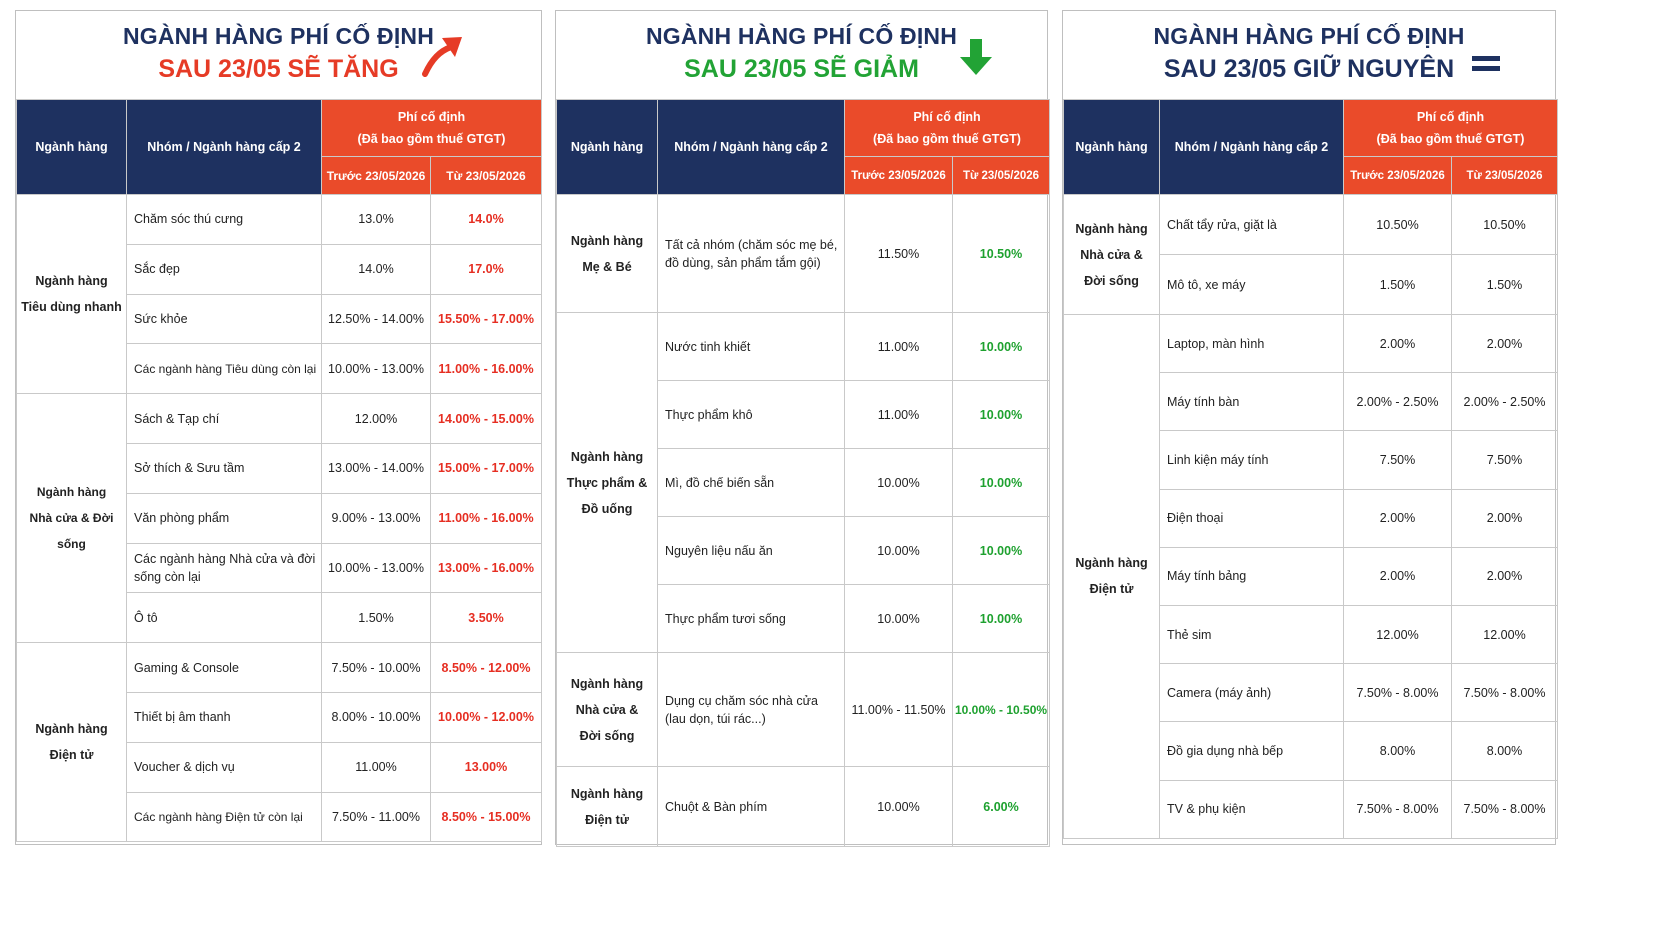  What do you see at coordinates (1504, 402) in the screenshot?
I see `fee-after: 2.00% - 2.50%` at bounding box center [1504, 402].